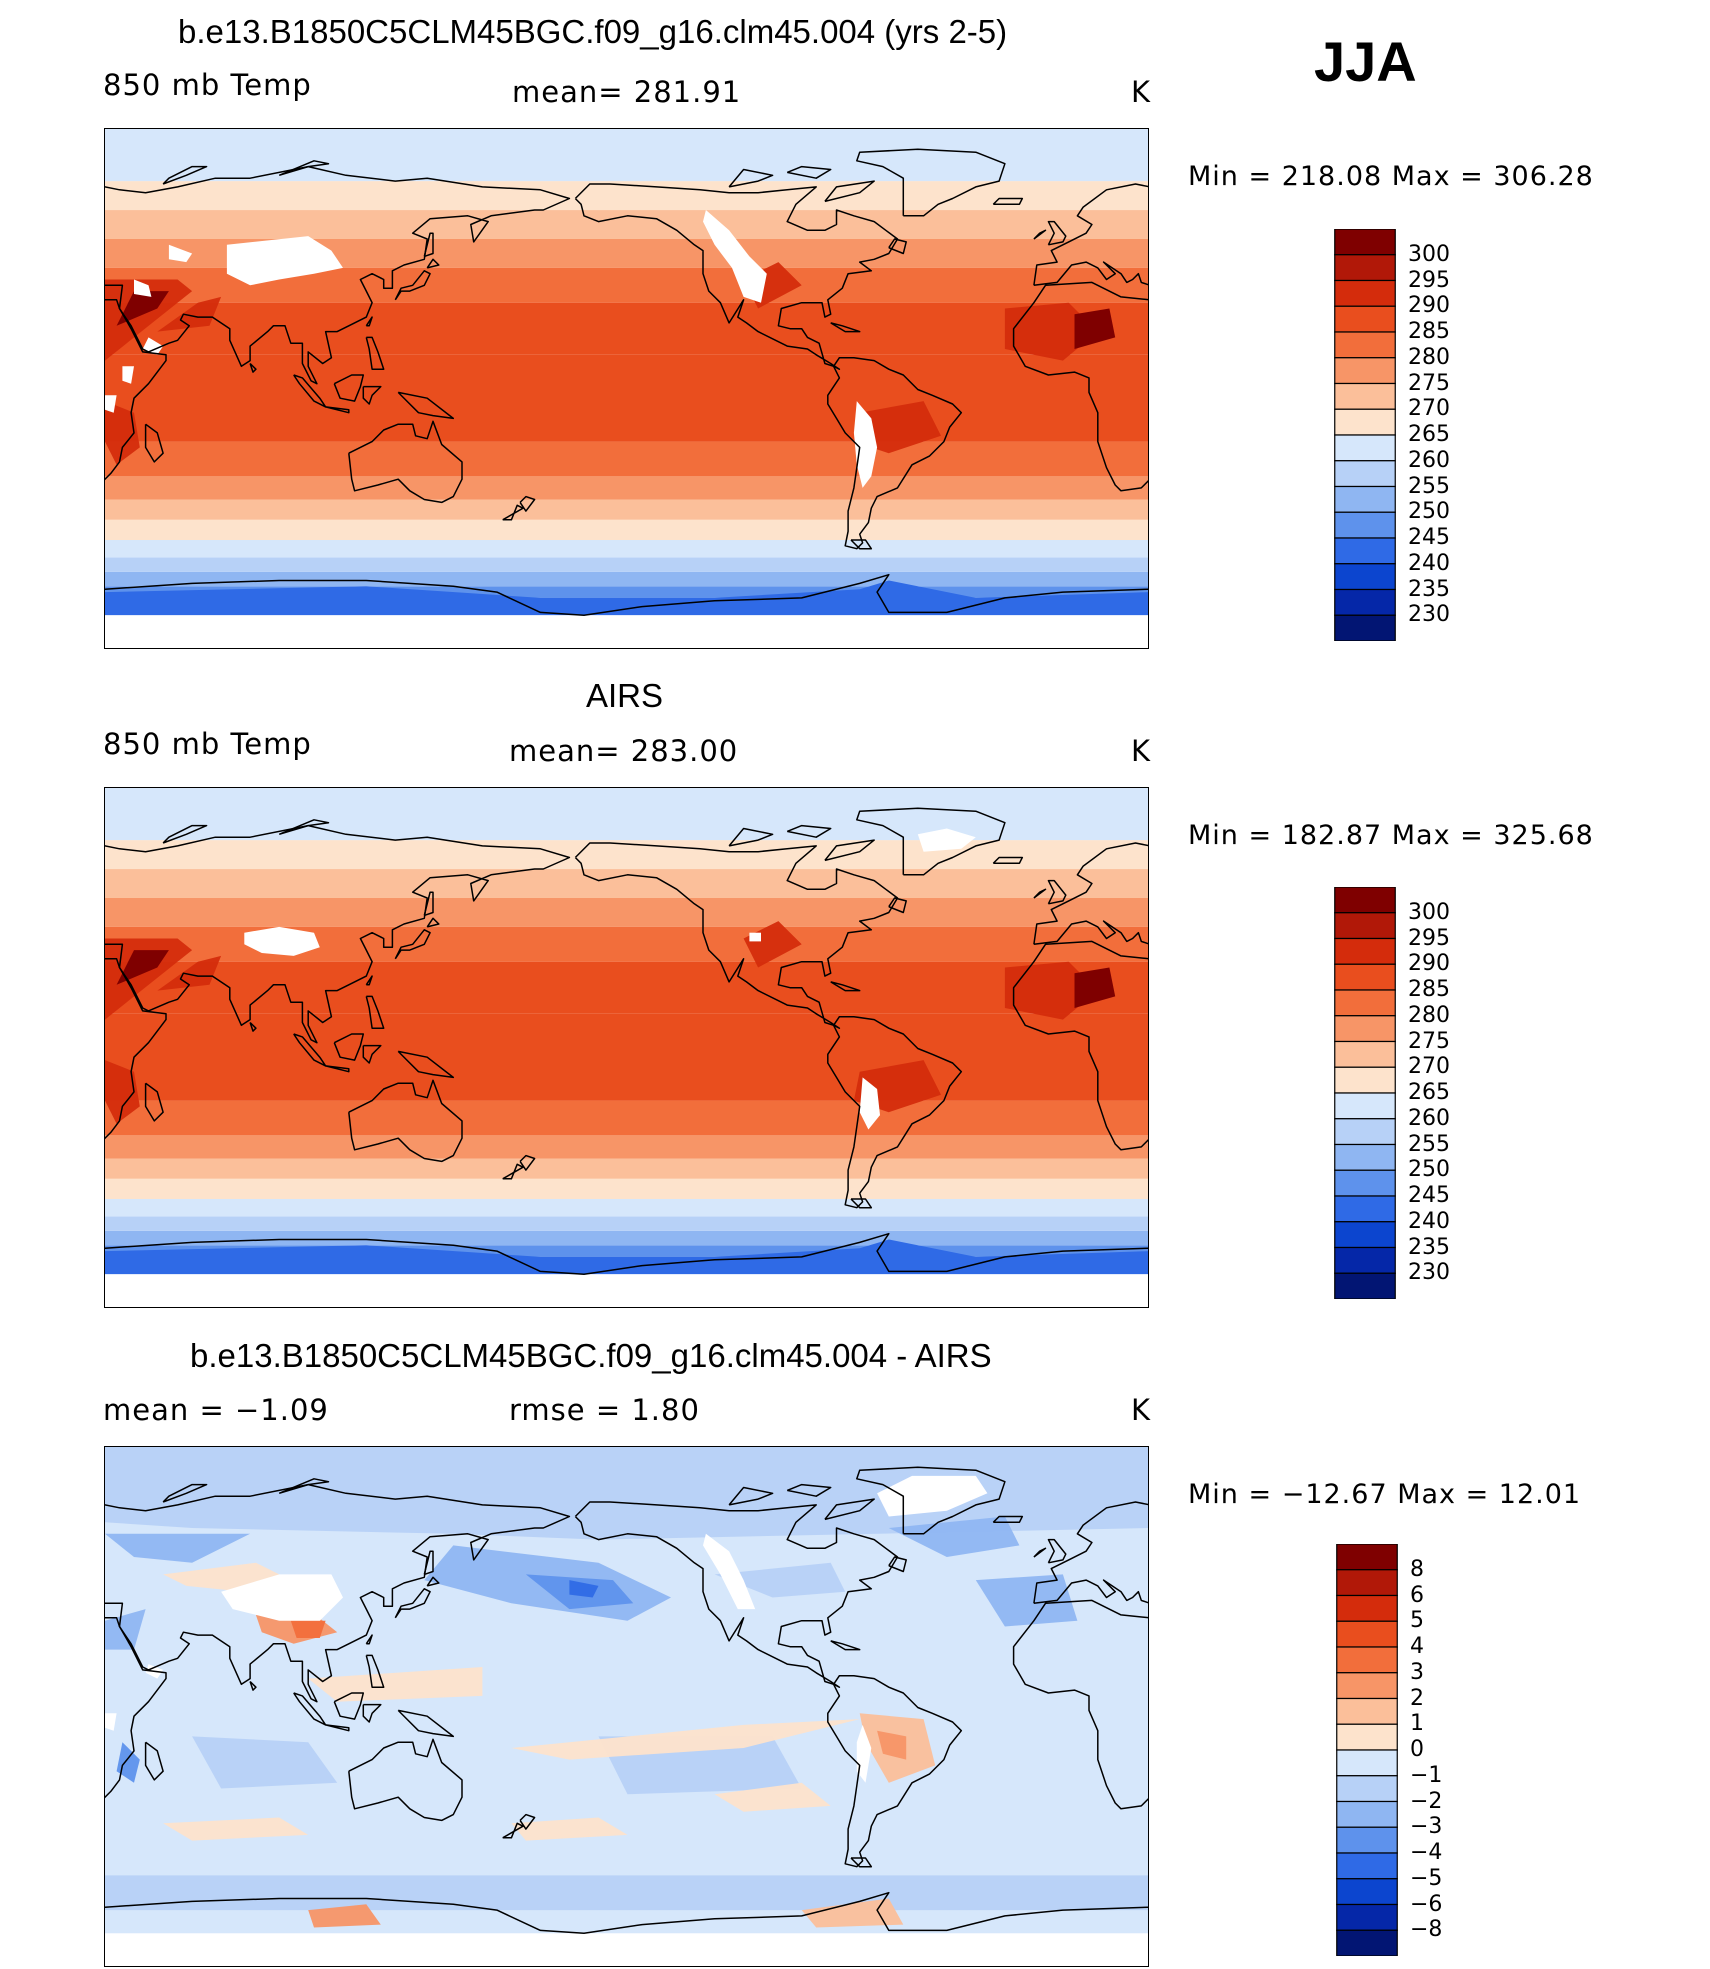 Image resolution: width=1710 pixels, height=1969 pixels. I want to click on panel3-colorbar-level-label: −1, so click(1426, 1775).